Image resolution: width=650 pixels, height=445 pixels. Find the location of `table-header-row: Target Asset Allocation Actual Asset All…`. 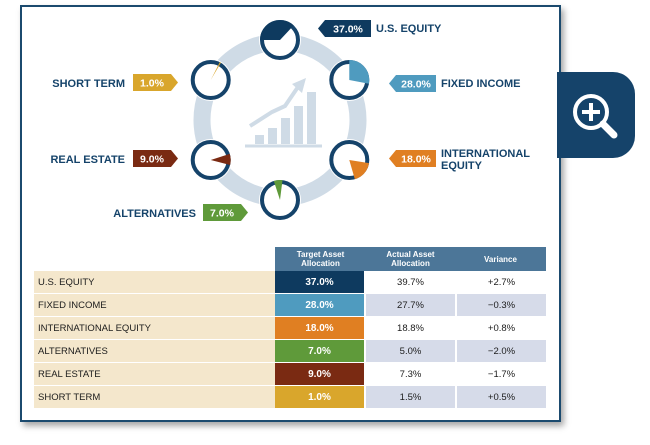

table-header-row: Target Asset Allocation Actual Asset All… is located at coordinates (290, 259).